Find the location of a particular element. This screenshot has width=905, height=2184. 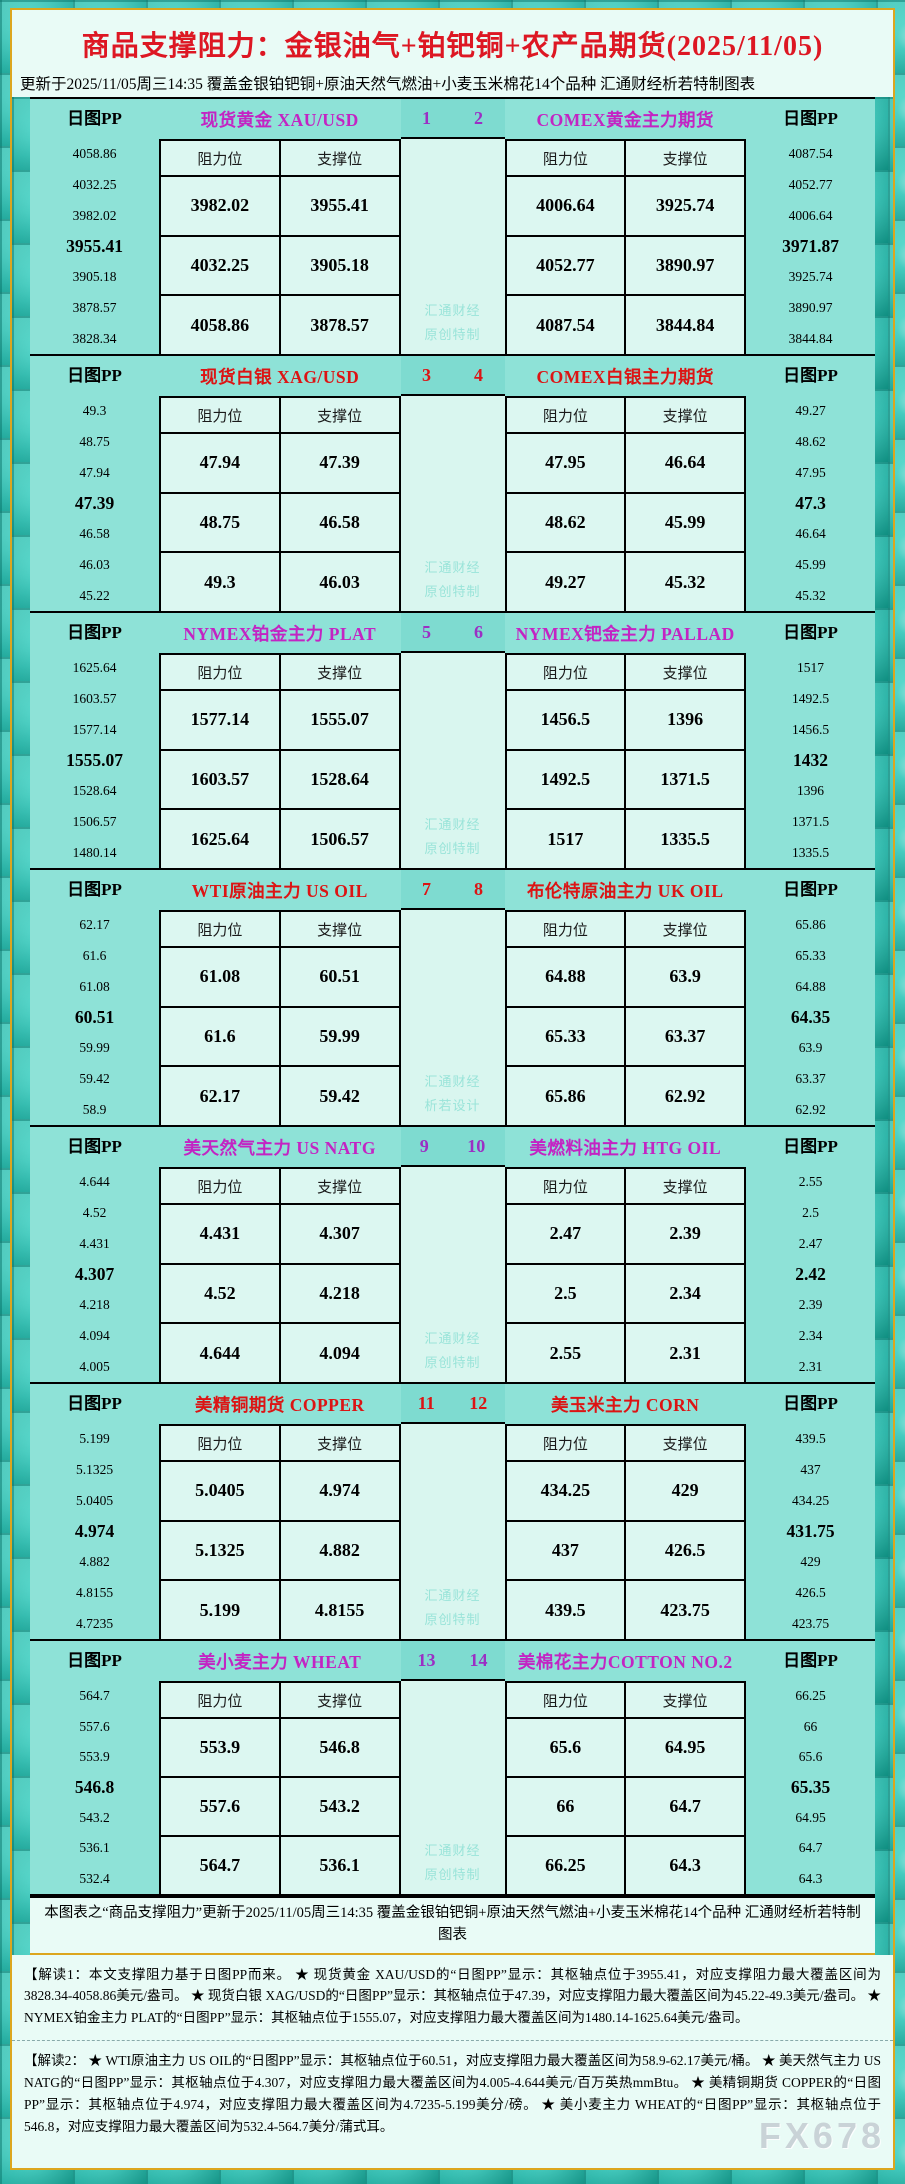

support-value: 63.37 is located at coordinates (685, 1036).